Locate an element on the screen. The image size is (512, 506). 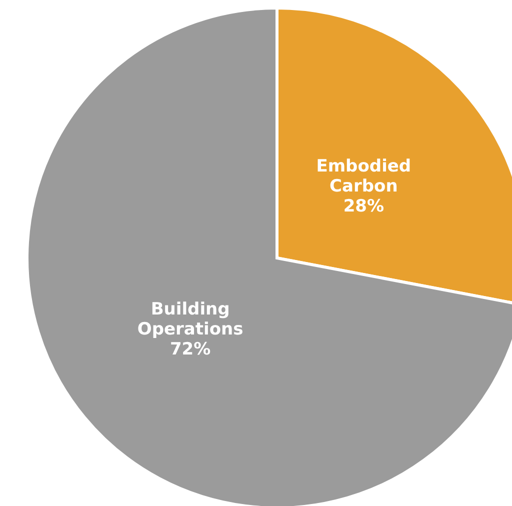
data-label: 28% is located at coordinates (363, 206).